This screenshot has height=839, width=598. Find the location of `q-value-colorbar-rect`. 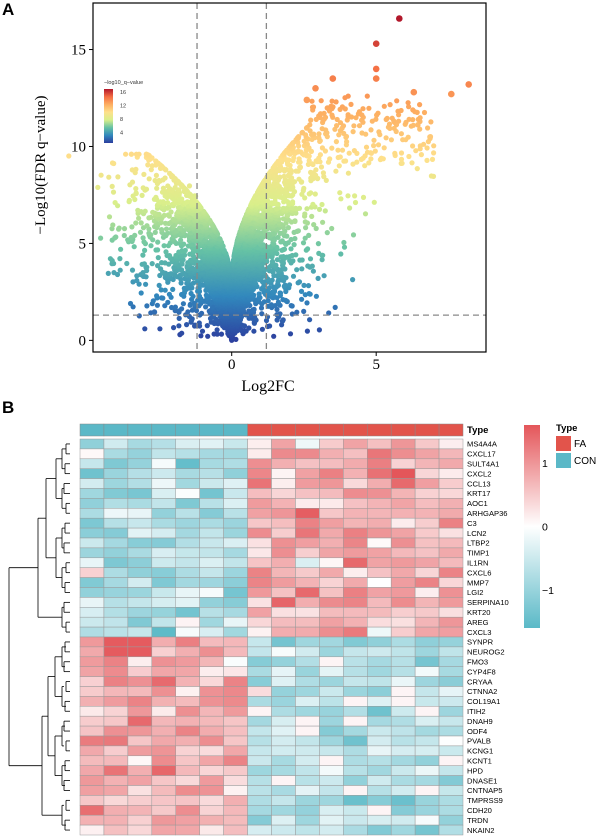

q-value-colorbar-rect is located at coordinates (108, 116).